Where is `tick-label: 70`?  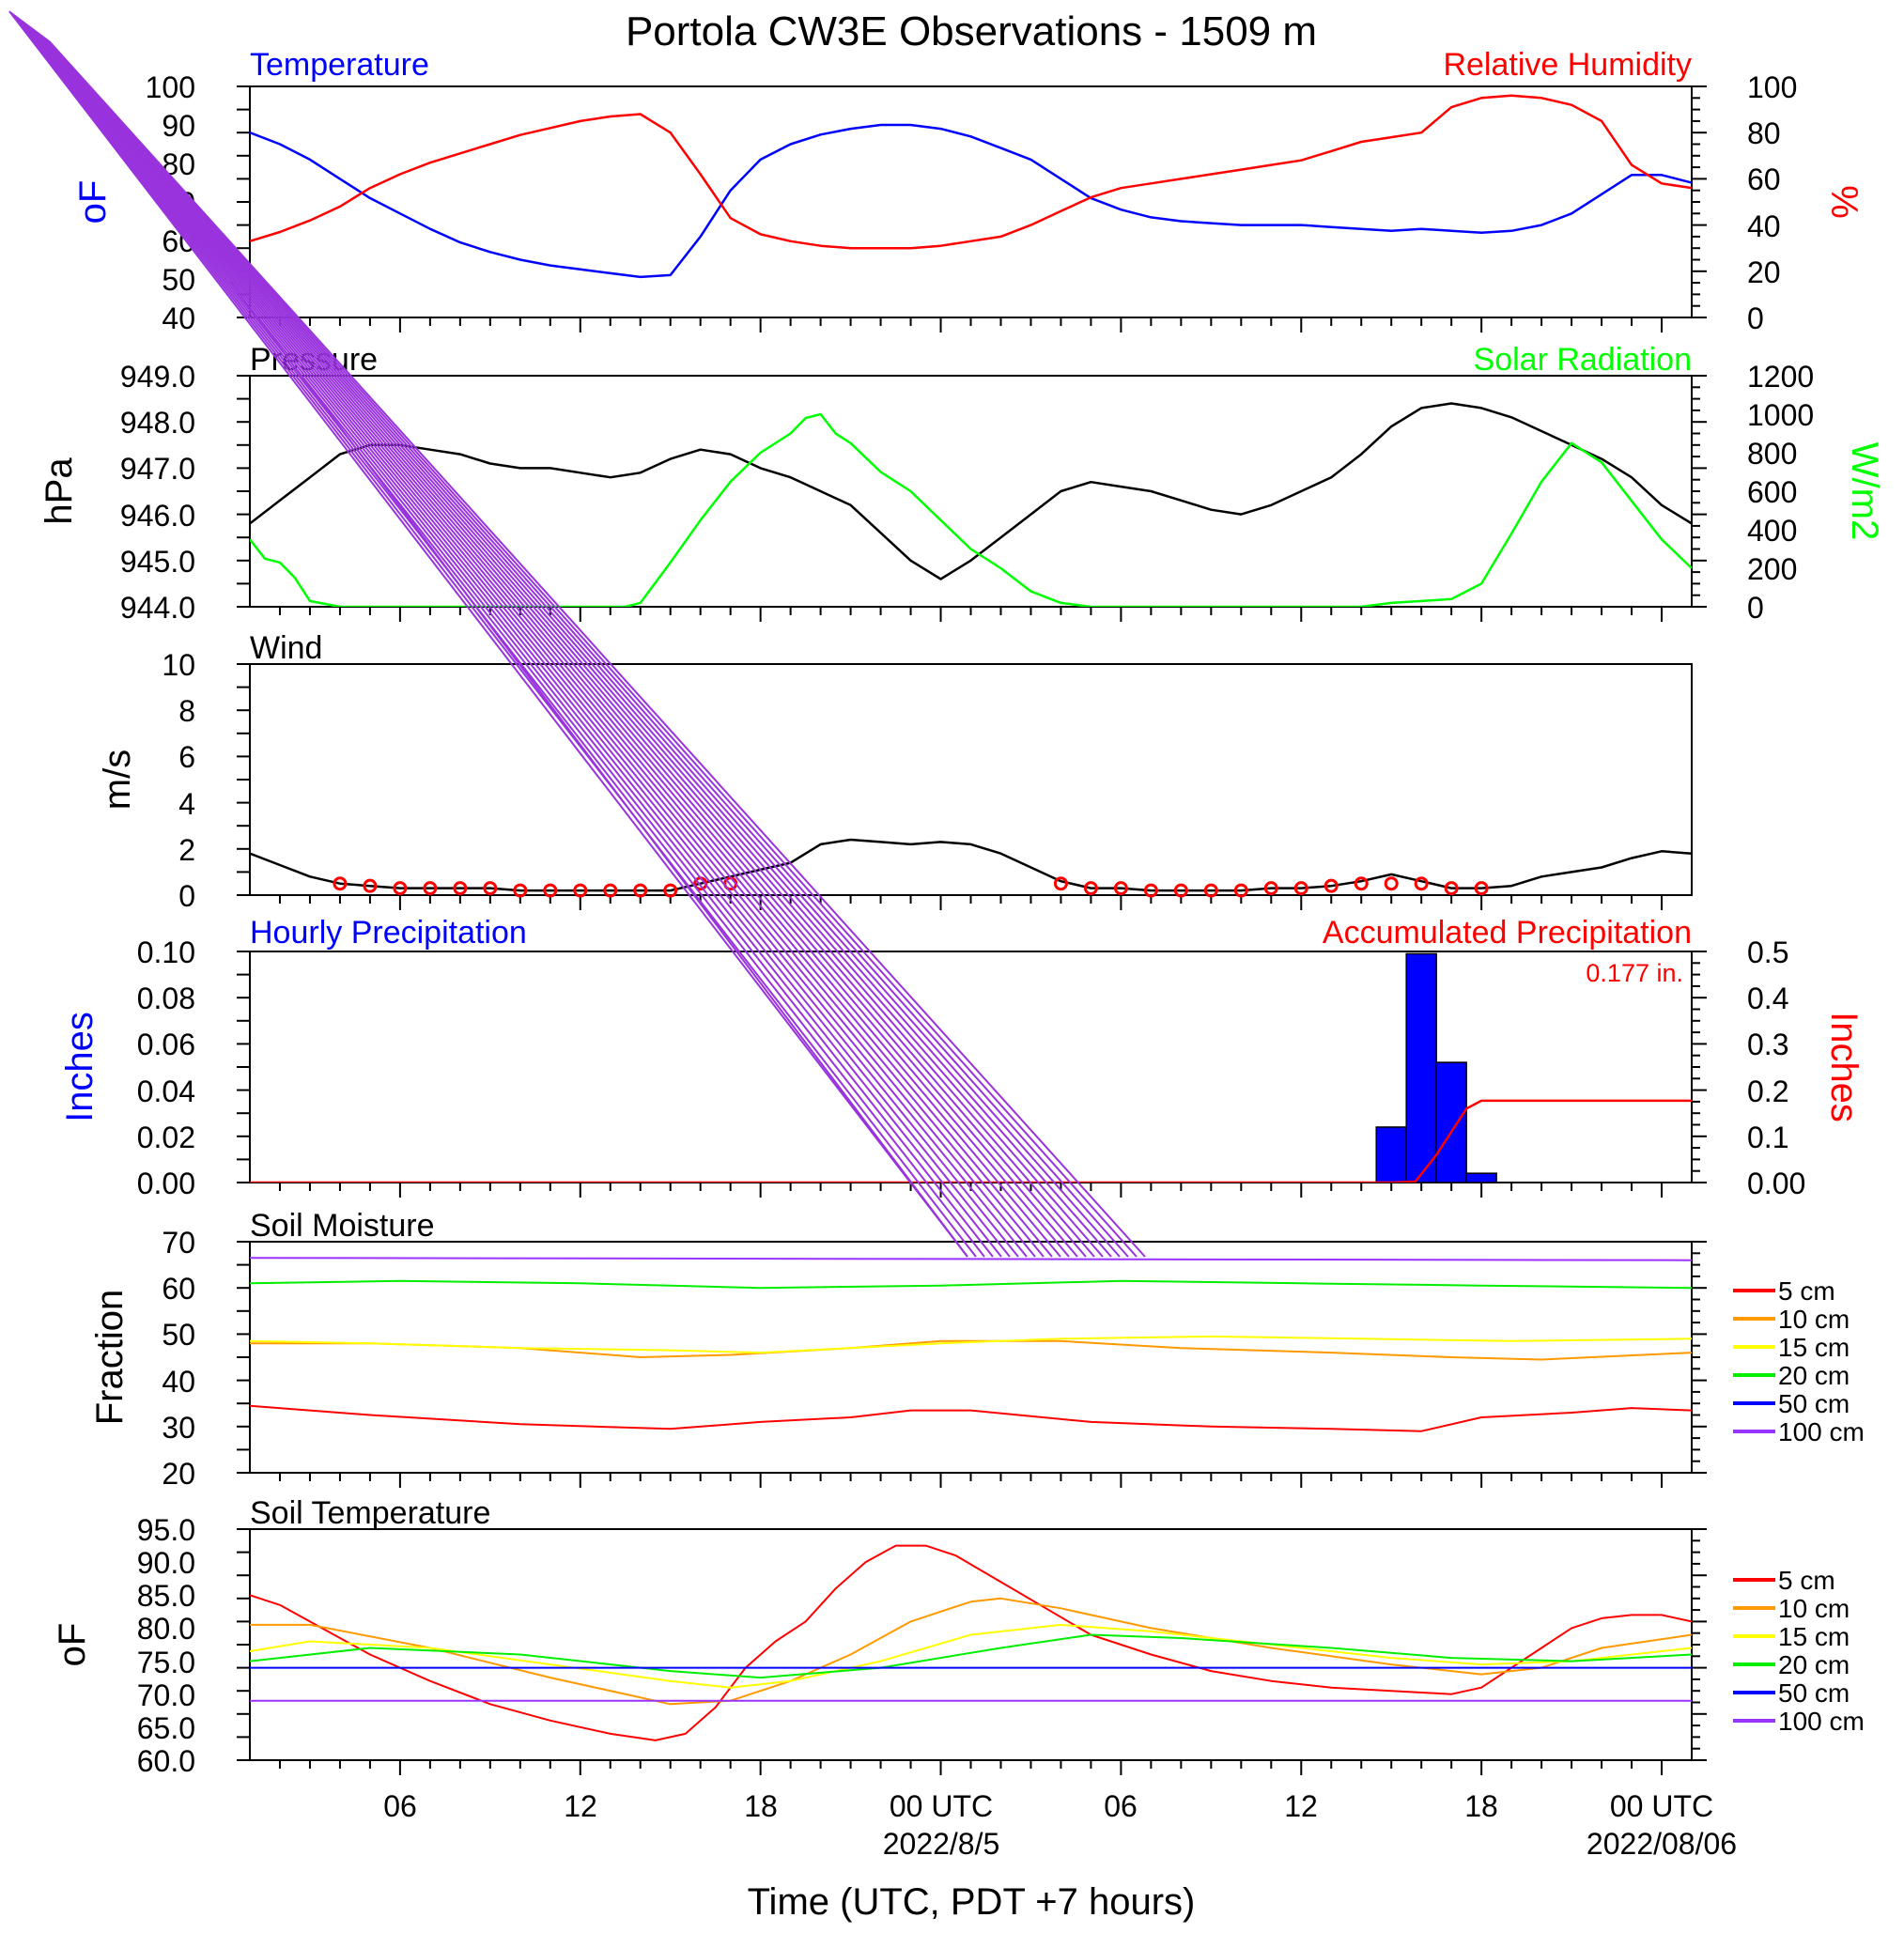 tick-label: 70 is located at coordinates (178, 1243).